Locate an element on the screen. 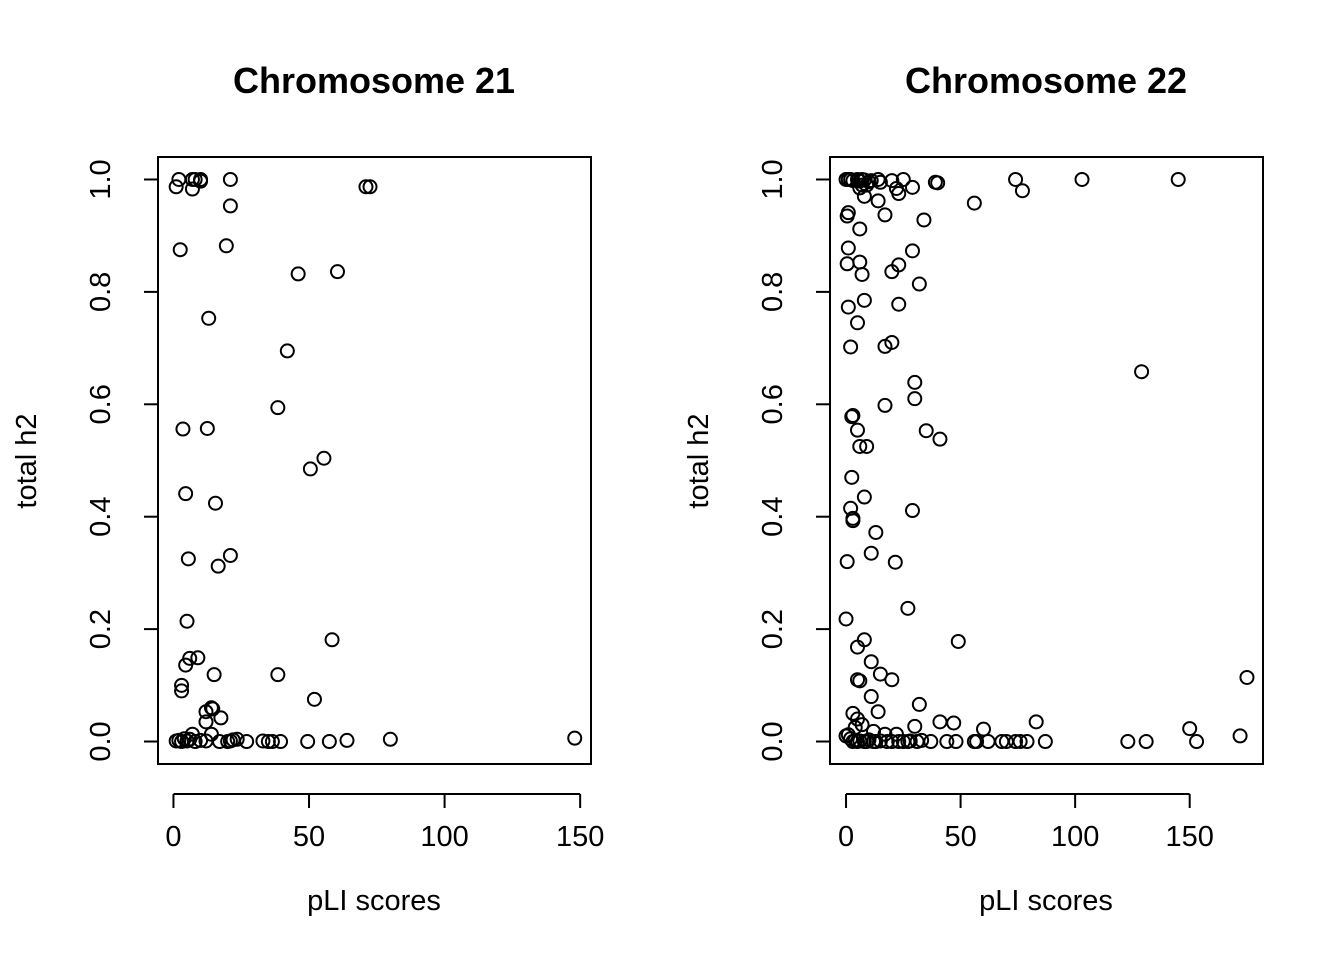 The height and width of the screenshot is (960, 1344). x-tick-label: 0 is located at coordinates (173, 837).